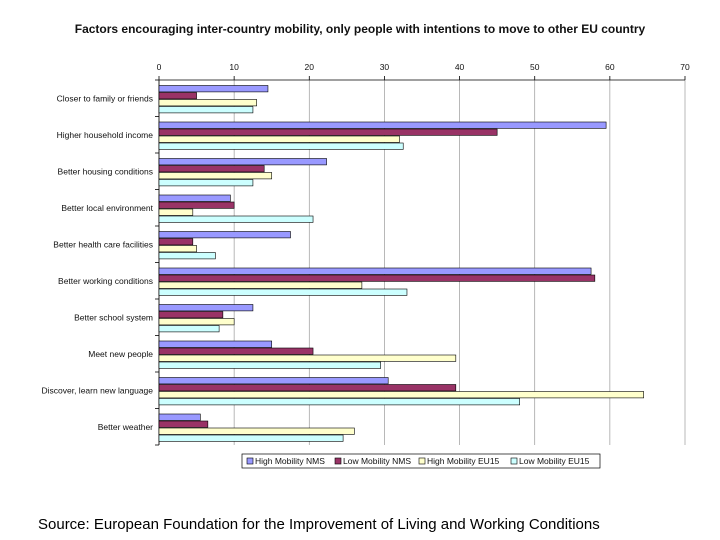 The height and width of the screenshot is (540, 720). What do you see at coordinates (290, 461) in the screenshot?
I see `legend-label: High Mobility NMS` at bounding box center [290, 461].